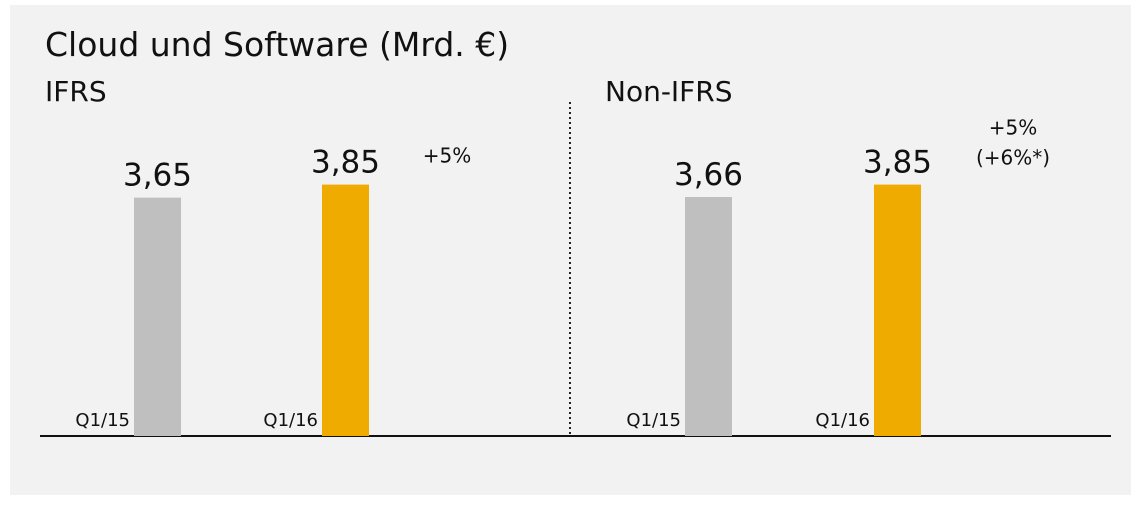 The height and width of the screenshot is (505, 1141). What do you see at coordinates (669, 91) in the screenshot?
I see `panel-title: Non-IFRS` at bounding box center [669, 91].